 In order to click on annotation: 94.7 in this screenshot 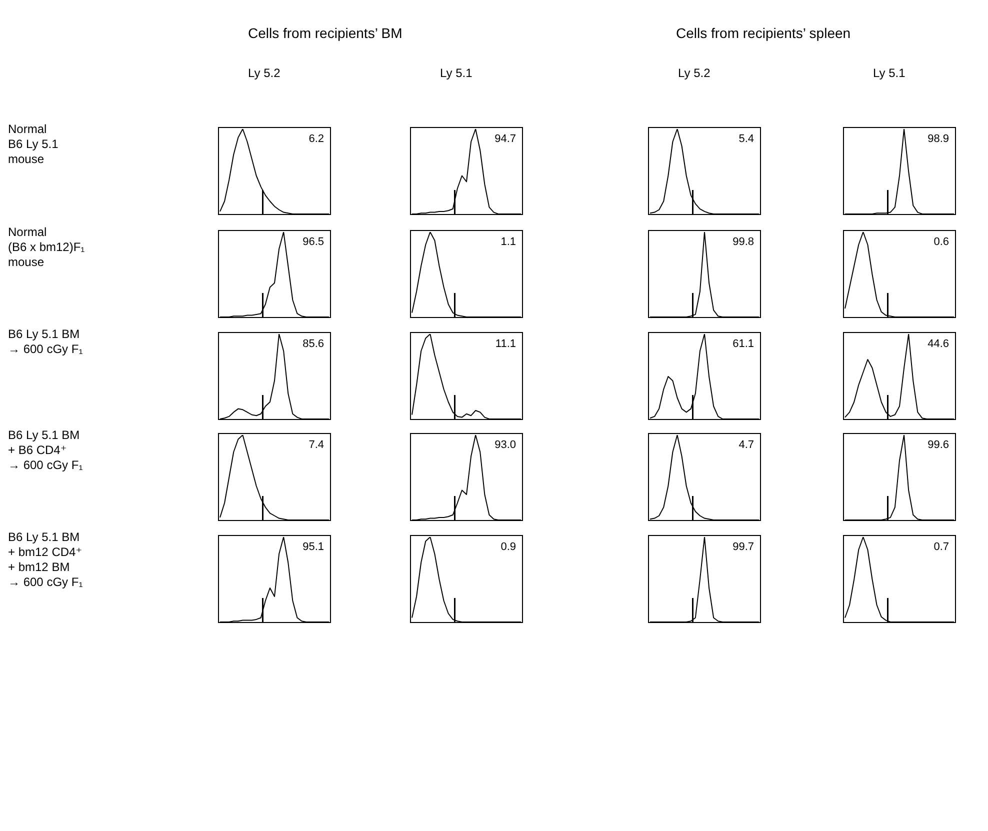, I will do `click(505, 139)`.